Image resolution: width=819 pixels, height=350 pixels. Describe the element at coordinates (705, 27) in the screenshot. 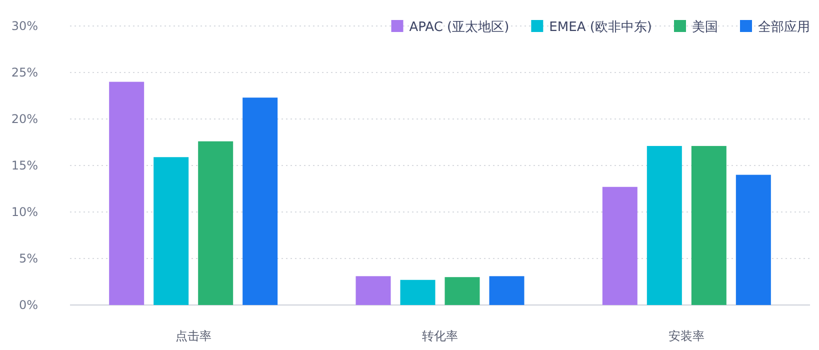

I see `legend-label: 美国` at that location.